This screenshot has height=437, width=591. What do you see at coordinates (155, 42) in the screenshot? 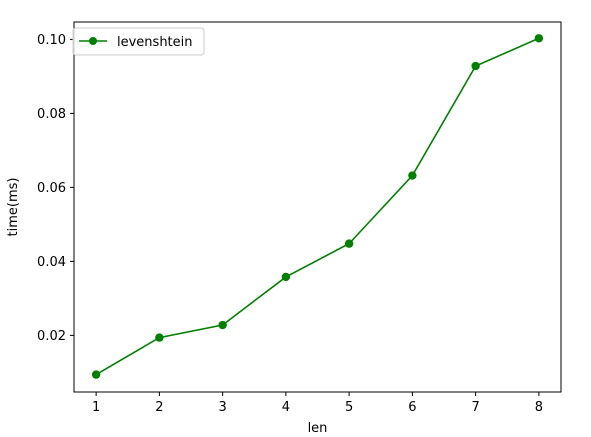
I see `legend-entry-levenshtein: levenshtein` at bounding box center [155, 42].